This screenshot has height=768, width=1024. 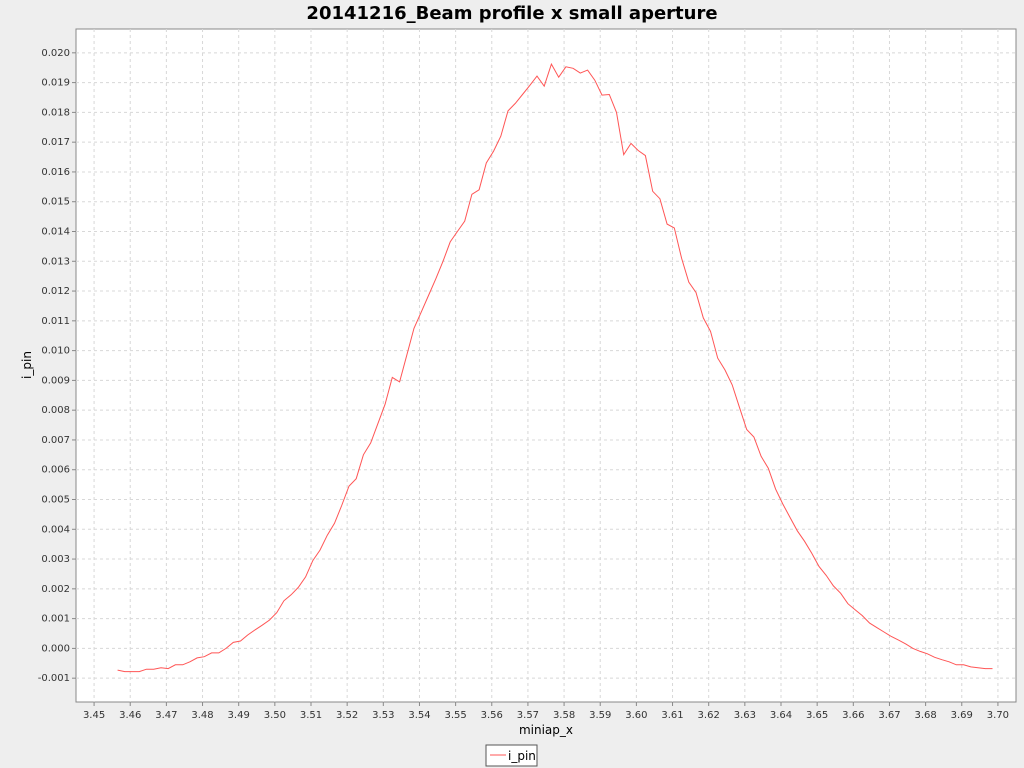 What do you see at coordinates (55, 380) in the screenshot?
I see `y-tick-label: 0.009` at bounding box center [55, 380].